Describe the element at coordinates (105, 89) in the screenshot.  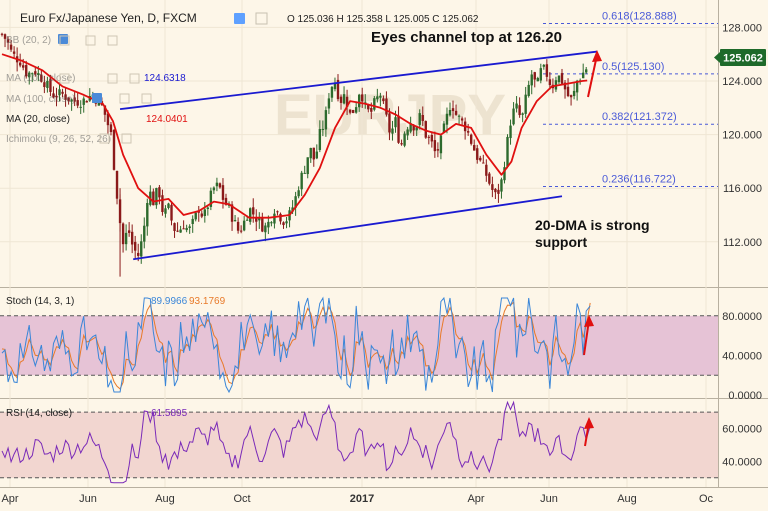
I see `legend-icons` at that location.